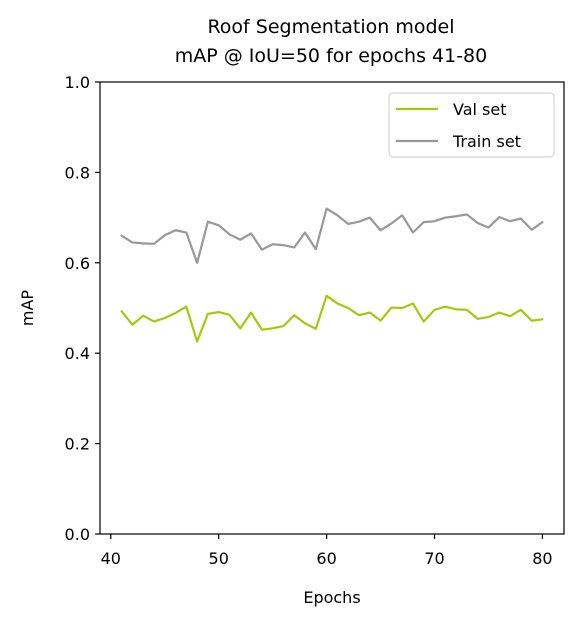 This screenshot has width=583, height=621. I want to click on series-line-train-set, so click(332, 235).